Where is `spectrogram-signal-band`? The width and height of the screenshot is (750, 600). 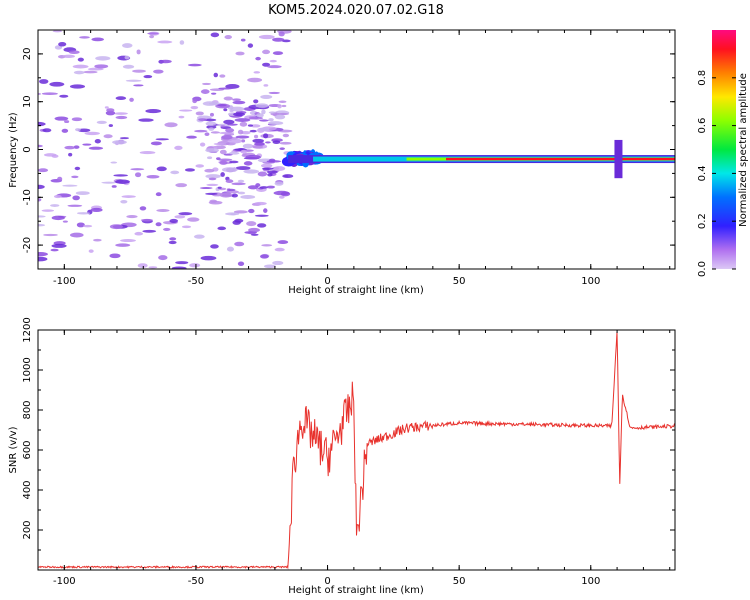
spectrogram-signal-band is located at coordinates (478, 159).